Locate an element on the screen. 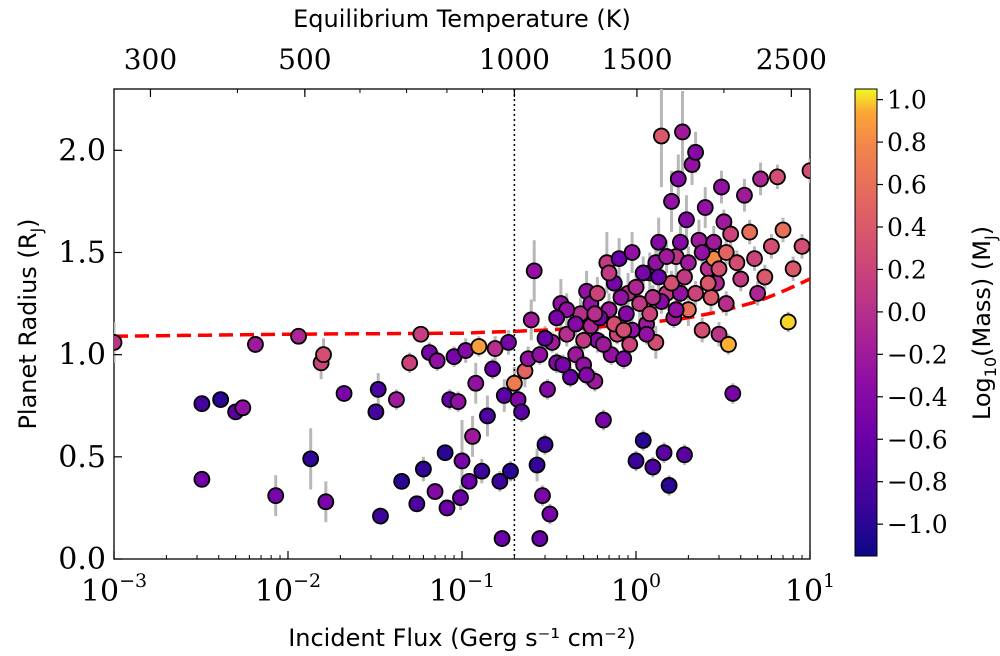  y-axis-ticks: 0.0 0.5 1.0 1.5 2.0 is located at coordinates (90, 355).